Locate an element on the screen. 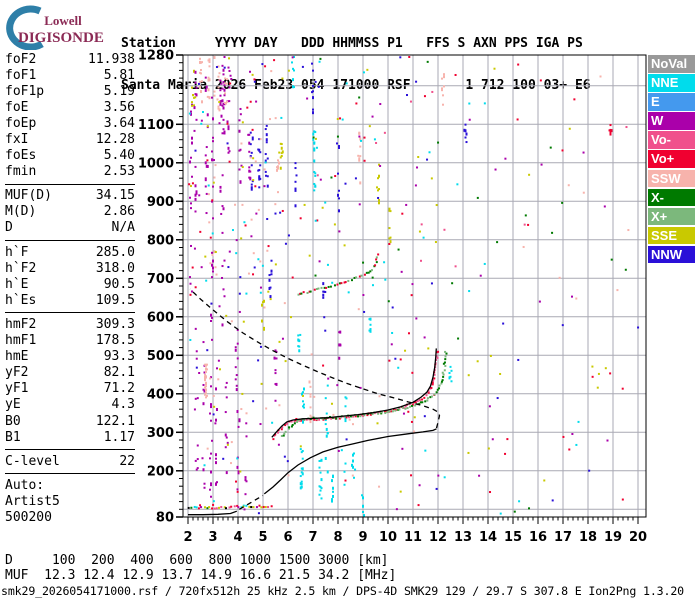 The image size is (700, 600). parameter-row-fmin: fmin 2.53 is located at coordinates (70, 172).